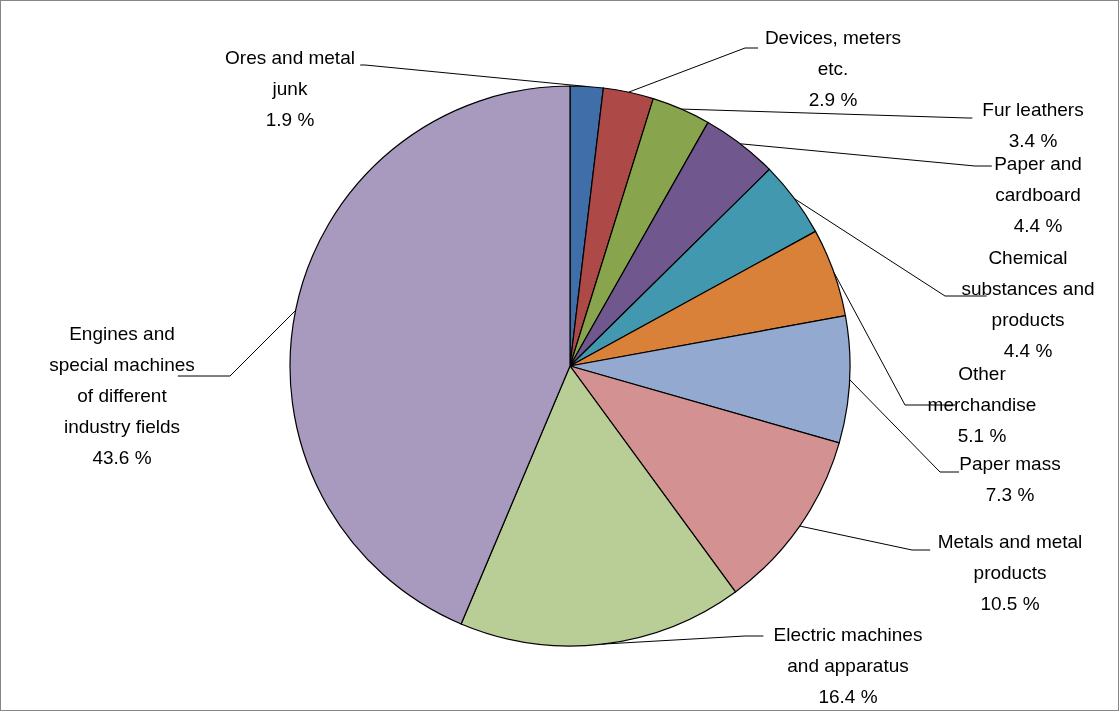 The image size is (1119, 711). I want to click on data-label: 2.9 %, so click(833, 99).